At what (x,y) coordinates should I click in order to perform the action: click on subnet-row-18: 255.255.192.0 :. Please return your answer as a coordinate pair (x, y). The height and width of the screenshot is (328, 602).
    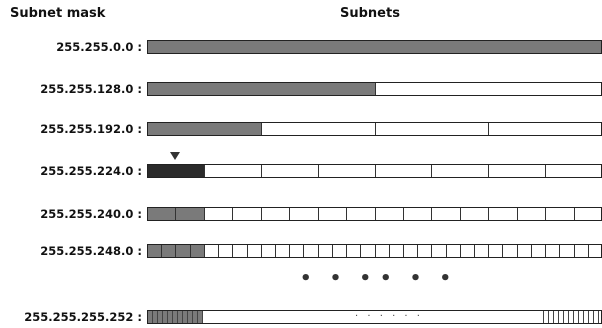
    Looking at the image, I should click on (301, 129).